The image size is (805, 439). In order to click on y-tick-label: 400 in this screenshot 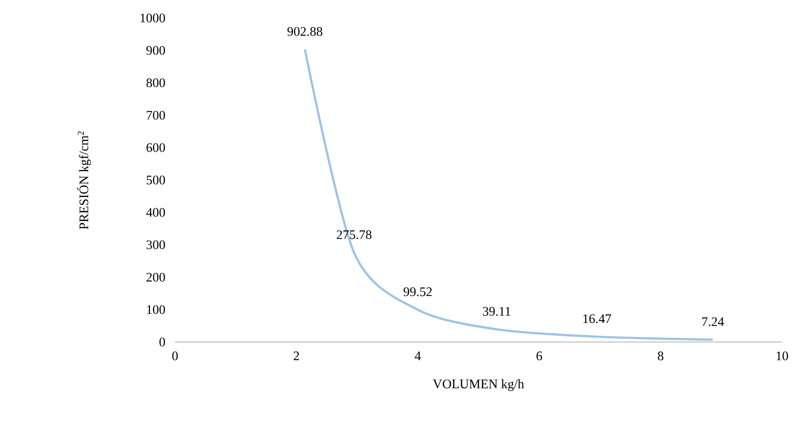, I will do `click(155, 212)`.